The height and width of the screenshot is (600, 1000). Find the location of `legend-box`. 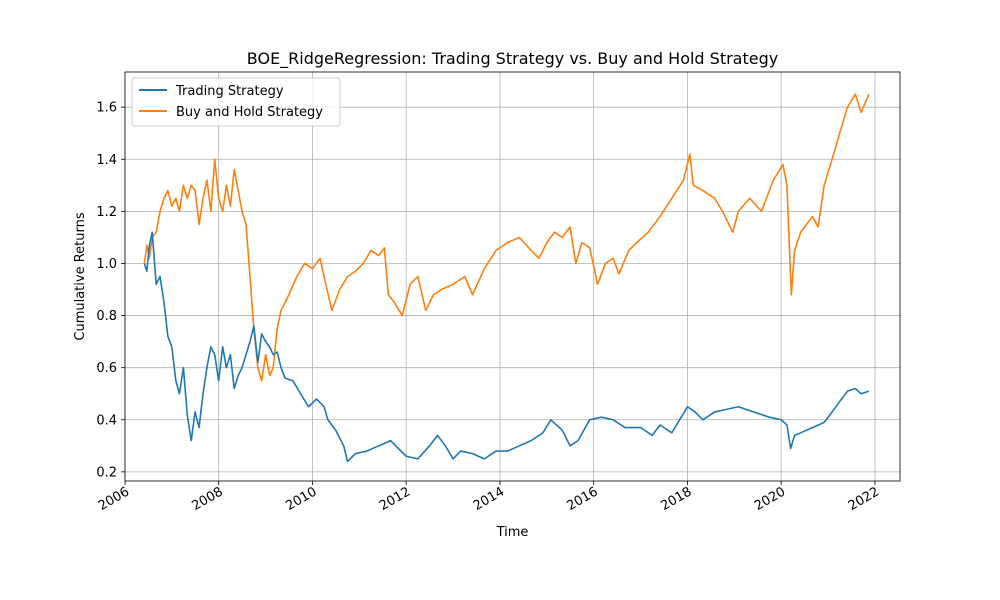

legend-box is located at coordinates (236, 102).